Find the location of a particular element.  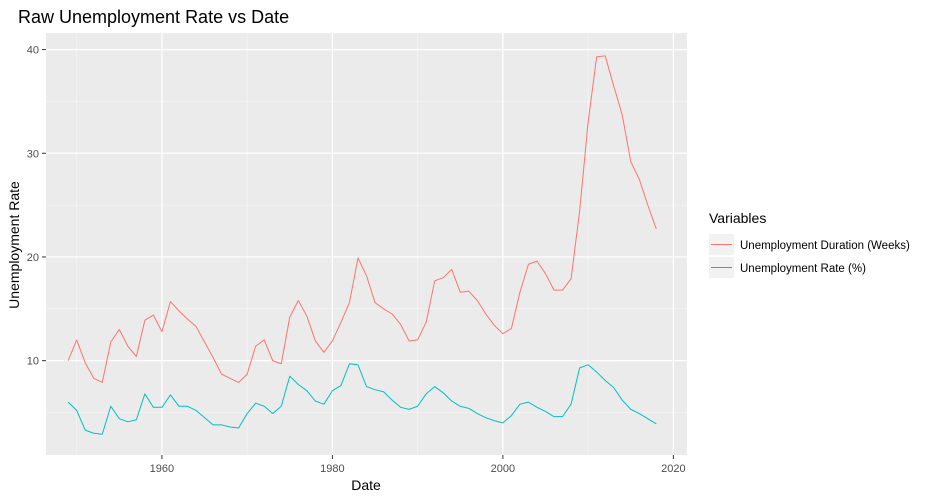

y-axis-title: Unemployment Rate is located at coordinates (14, 245).